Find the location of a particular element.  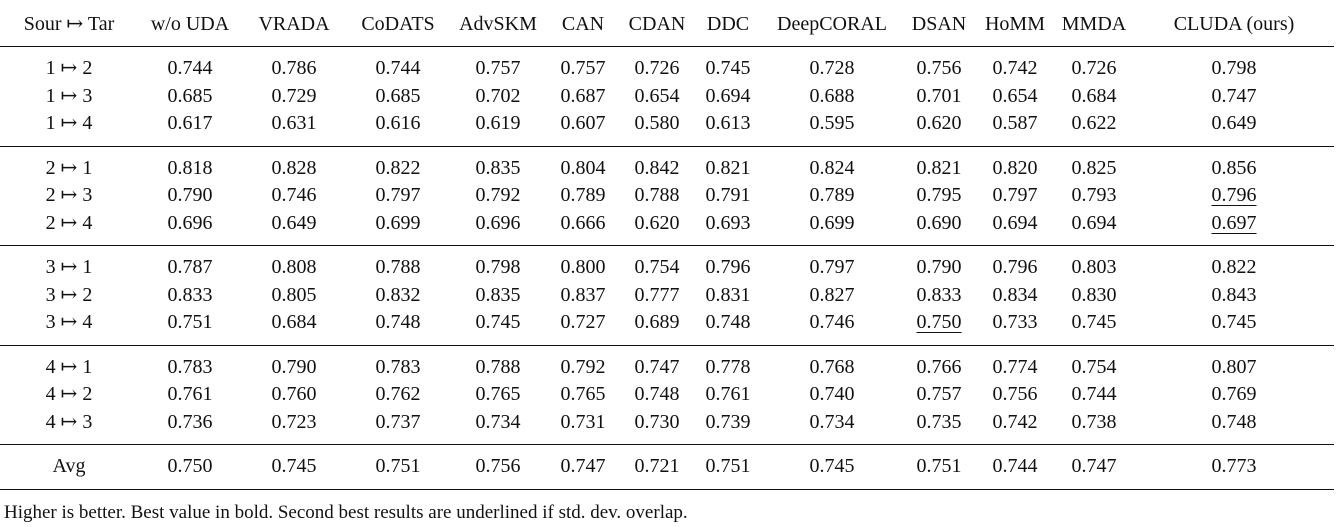

value-cell: 0.687 is located at coordinates (583, 95).